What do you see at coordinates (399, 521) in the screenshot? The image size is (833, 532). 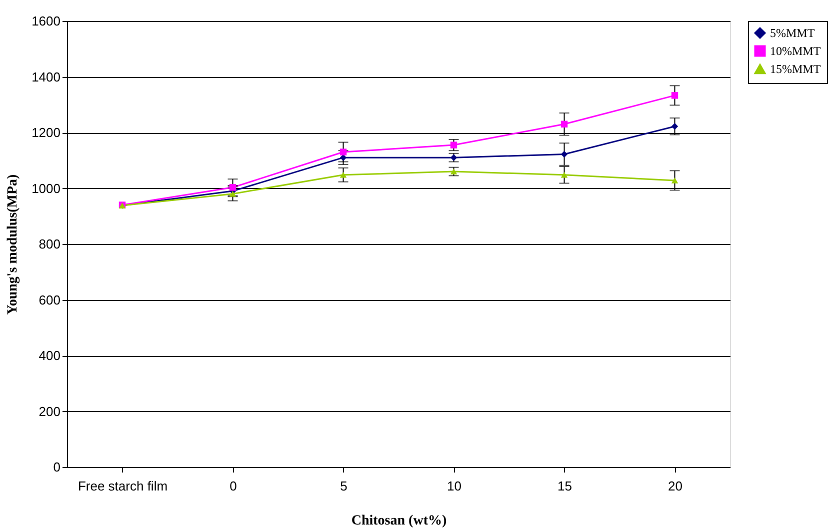 I see `x-axis-title: Chitosan (wt%)` at bounding box center [399, 521].